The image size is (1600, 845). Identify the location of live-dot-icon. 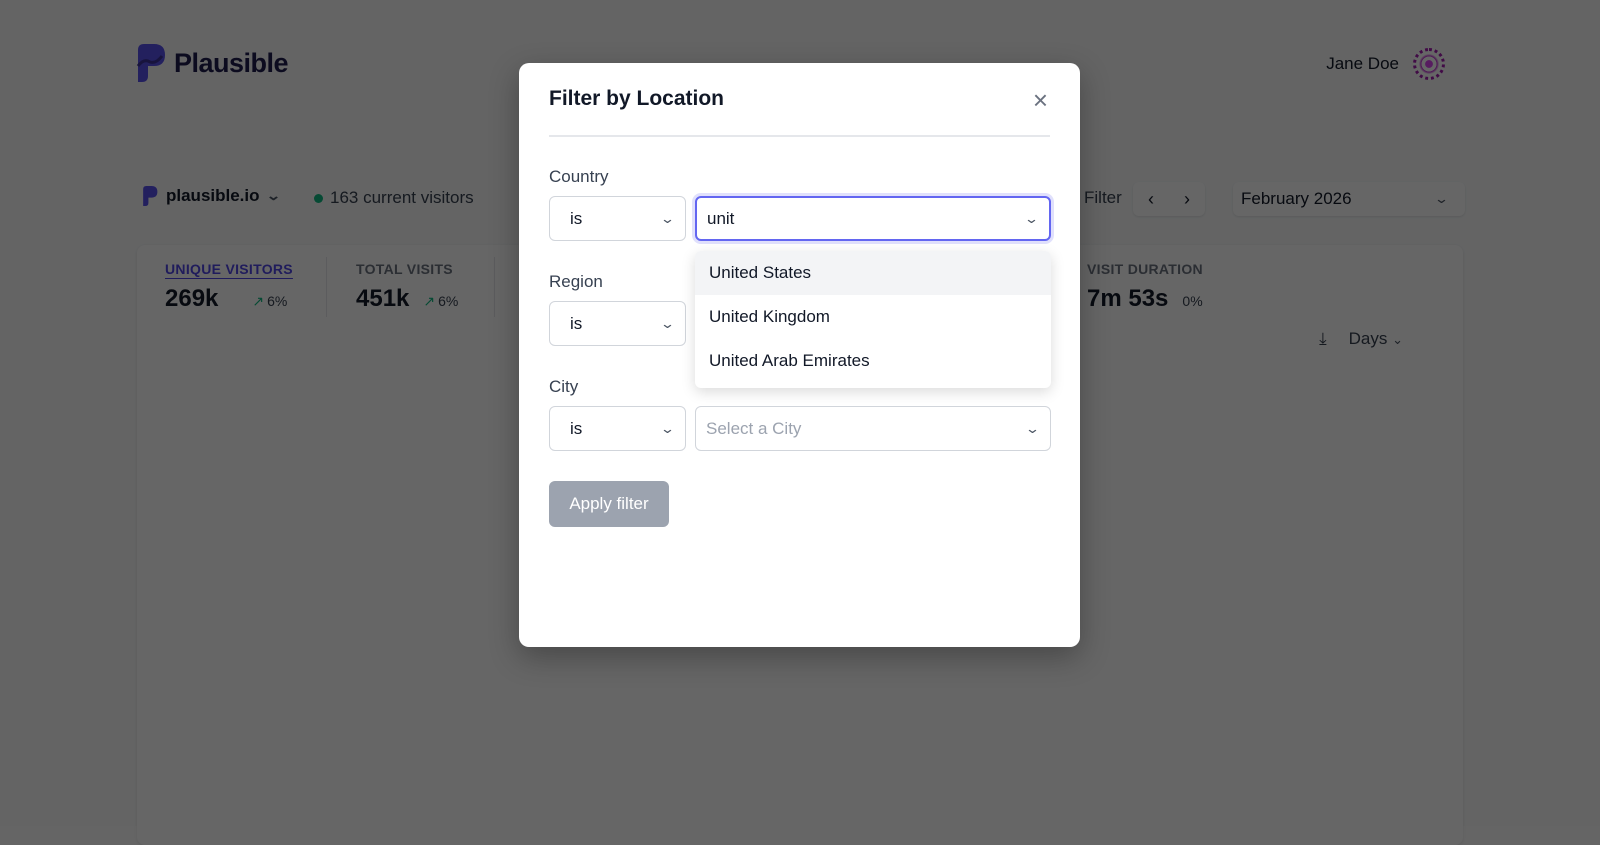
(318, 198).